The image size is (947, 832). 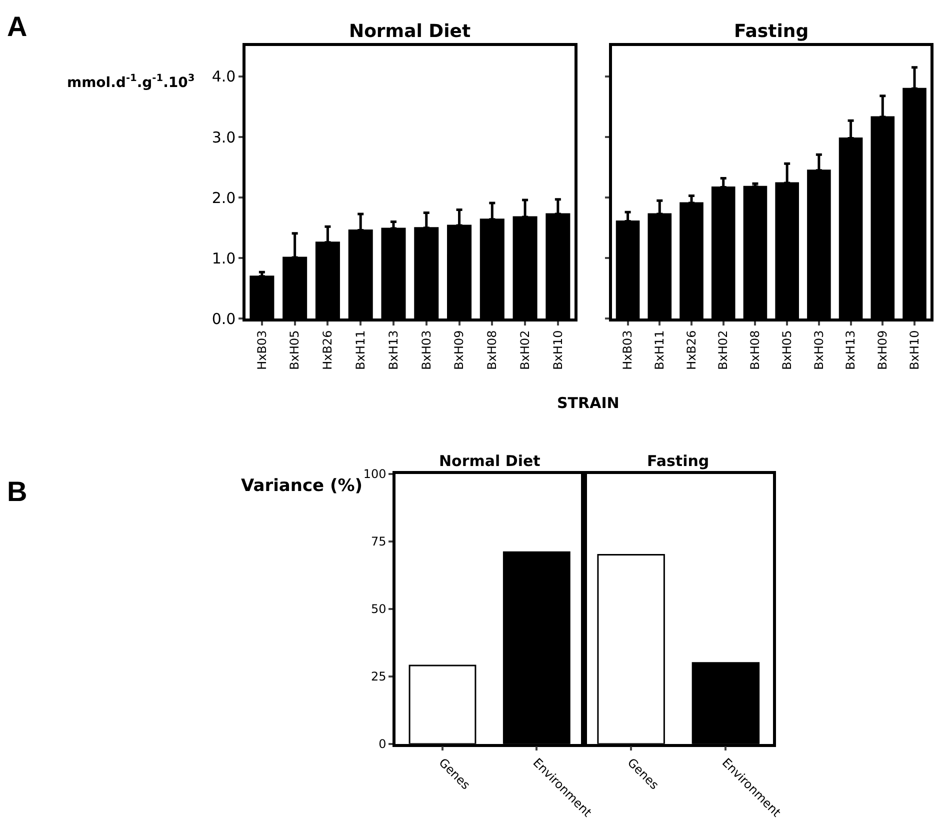 What do you see at coordinates (378, 677) in the screenshot?
I see `y-tick-label: 25` at bounding box center [378, 677].